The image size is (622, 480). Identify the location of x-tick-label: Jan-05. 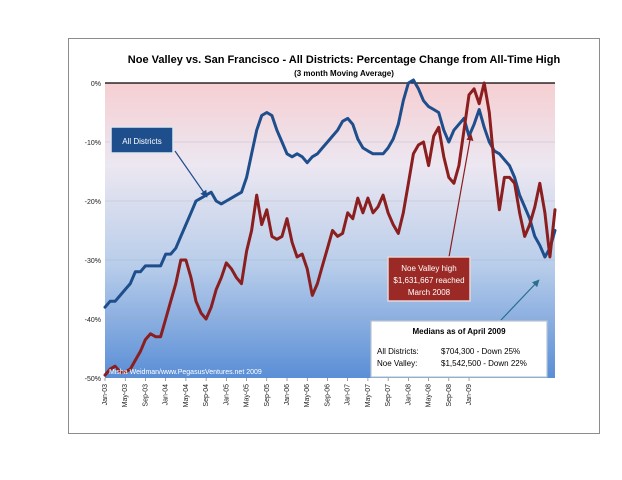
(226, 395).